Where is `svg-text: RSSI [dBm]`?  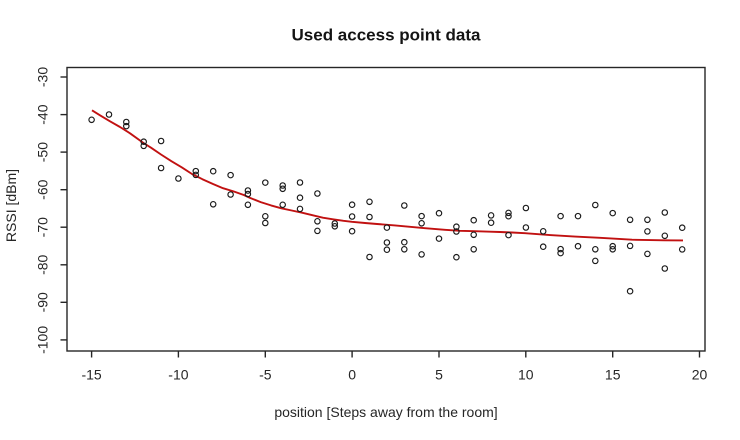
svg-text: RSSI [dBm] is located at coordinates (11, 205).